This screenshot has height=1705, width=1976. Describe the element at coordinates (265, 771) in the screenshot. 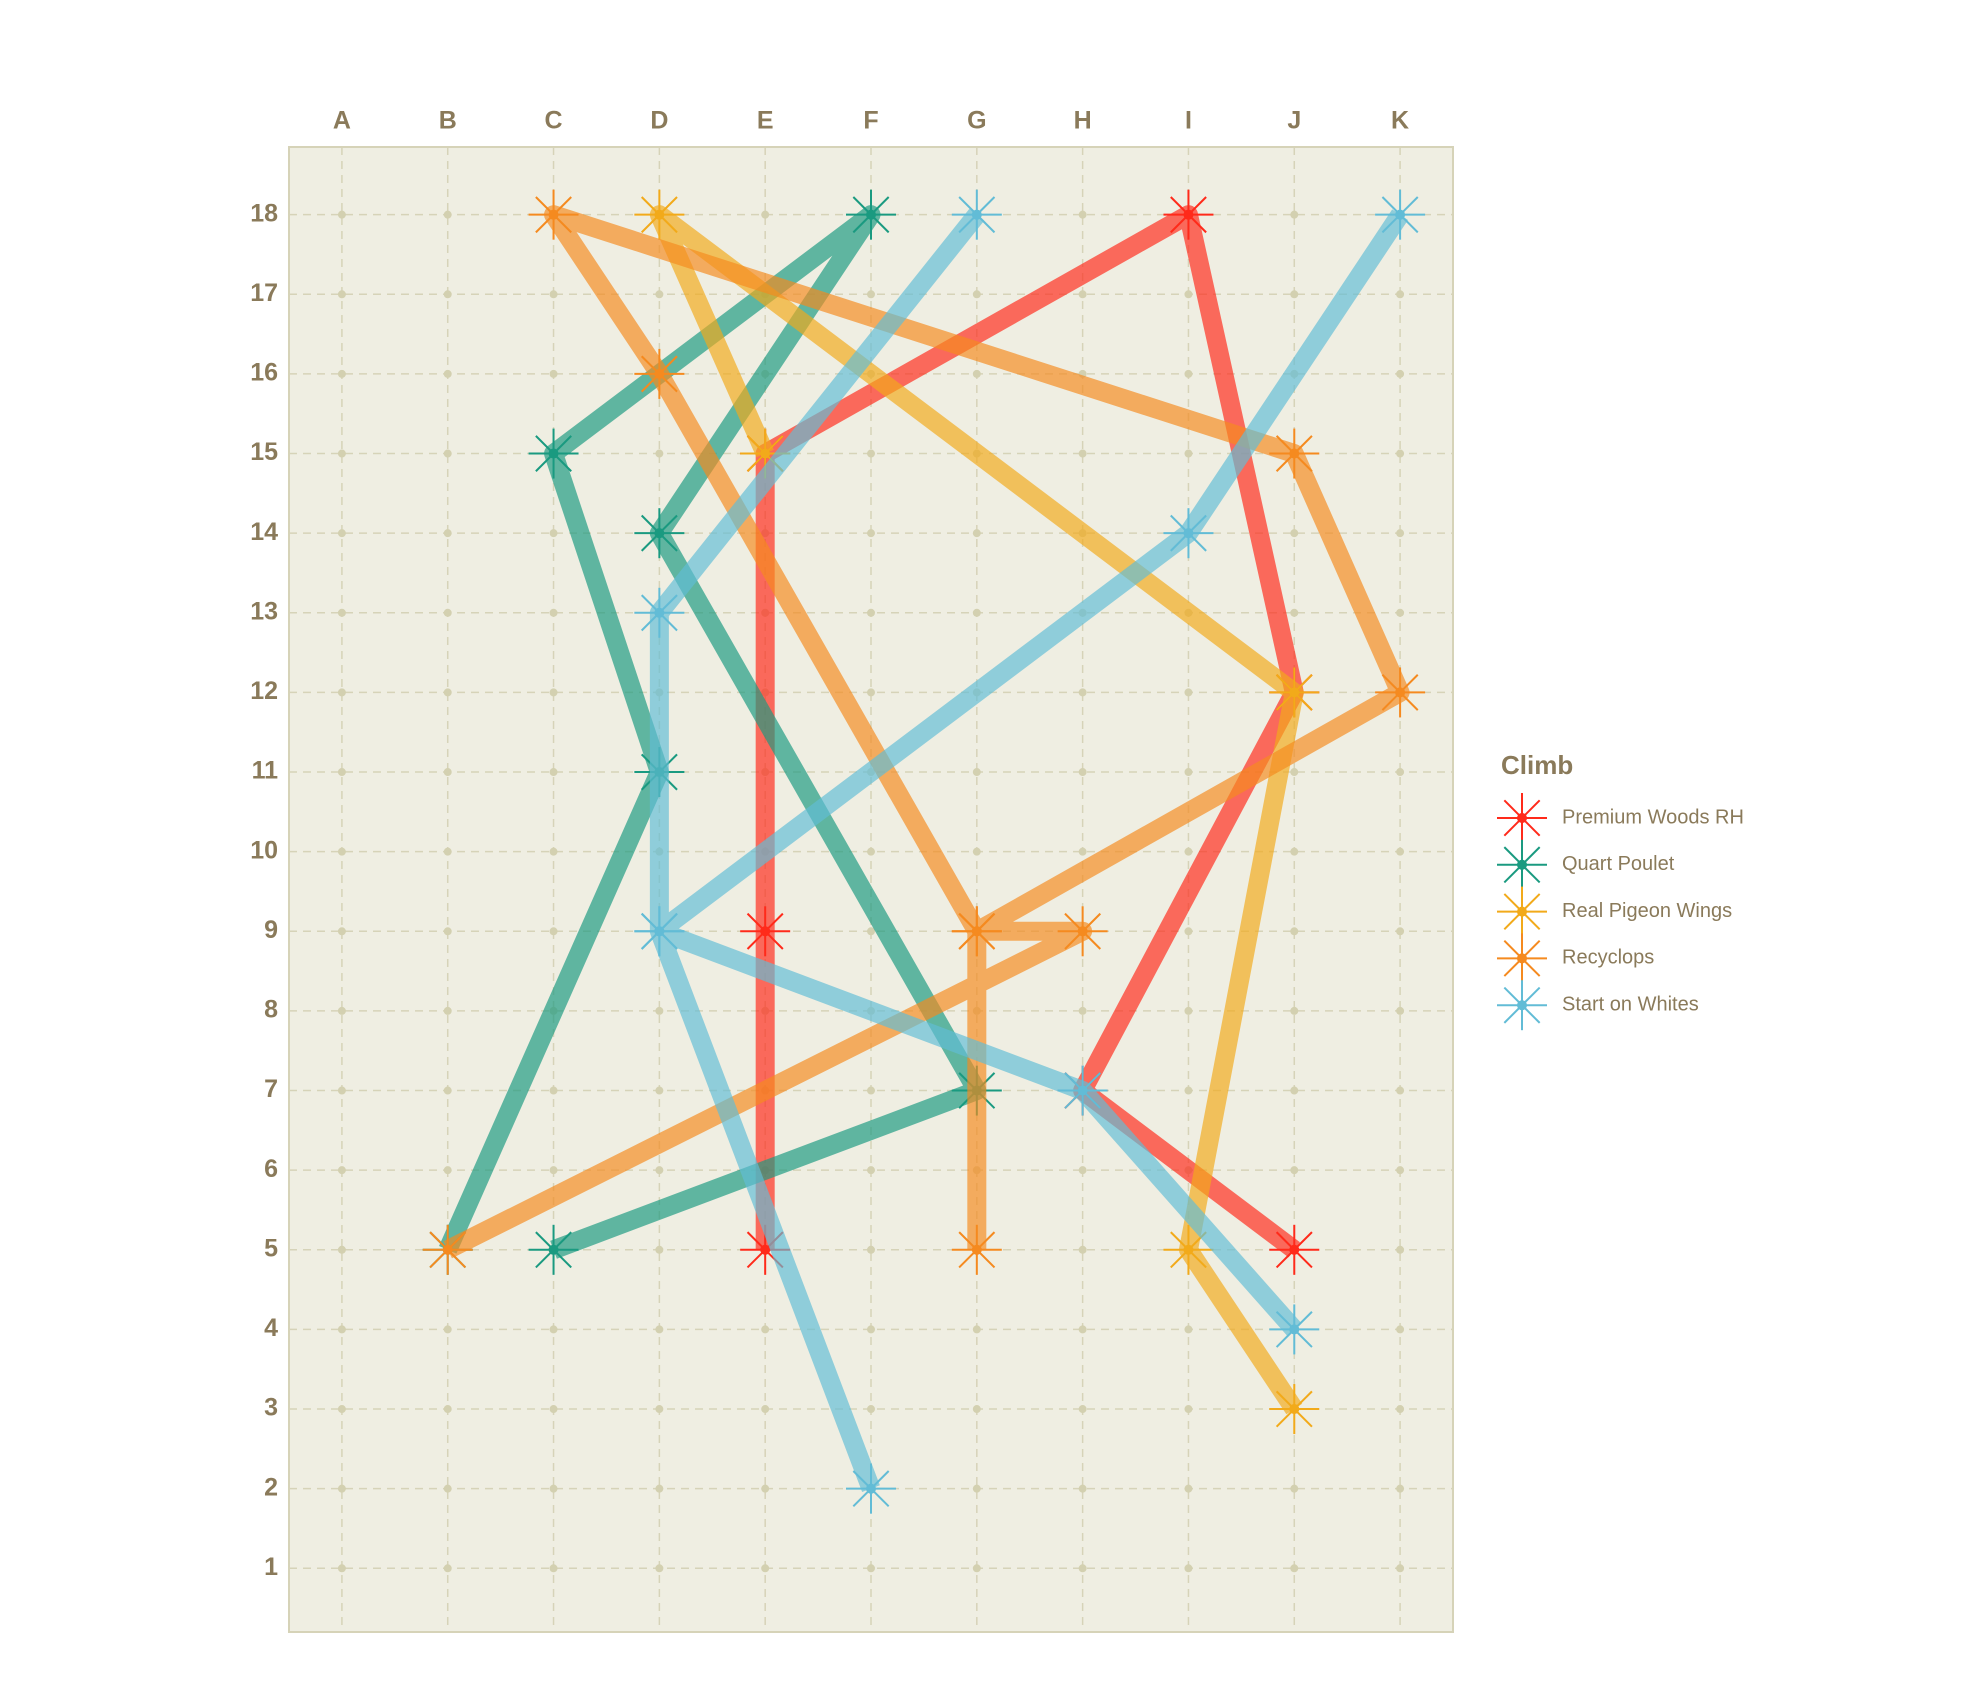

I see `y-tick-label: 11` at that location.